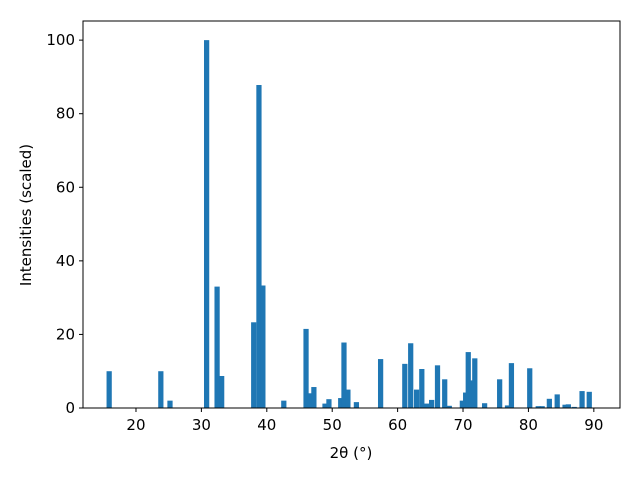 The height and width of the screenshot is (480, 640). What do you see at coordinates (462, 425) in the screenshot?
I see `x-tick-label: 70` at bounding box center [462, 425].